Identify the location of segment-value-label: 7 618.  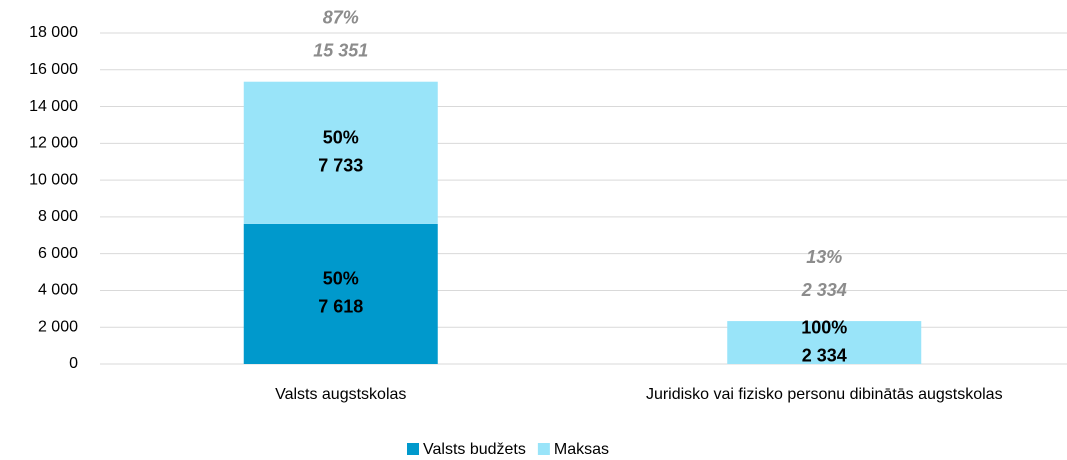
(340, 307).